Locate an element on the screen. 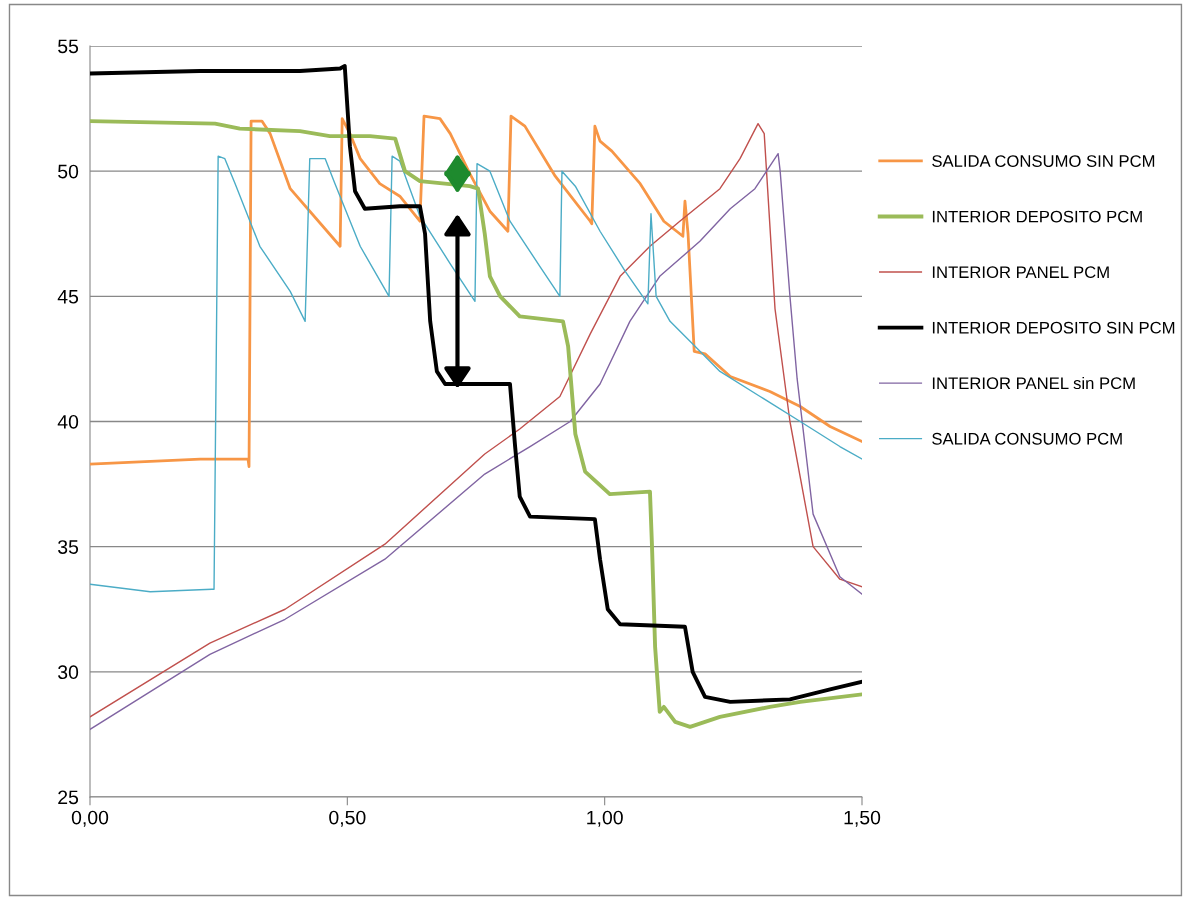  legend-label: SALIDA CONSUMO PCM is located at coordinates (1027, 438).